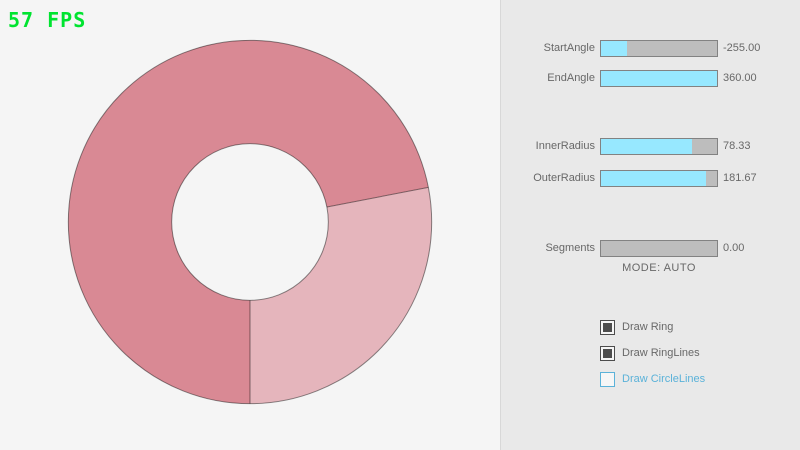 This screenshot has width=800, height=450. Describe the element at coordinates (659, 48) in the screenshot. I see `startangle-slider` at that location.